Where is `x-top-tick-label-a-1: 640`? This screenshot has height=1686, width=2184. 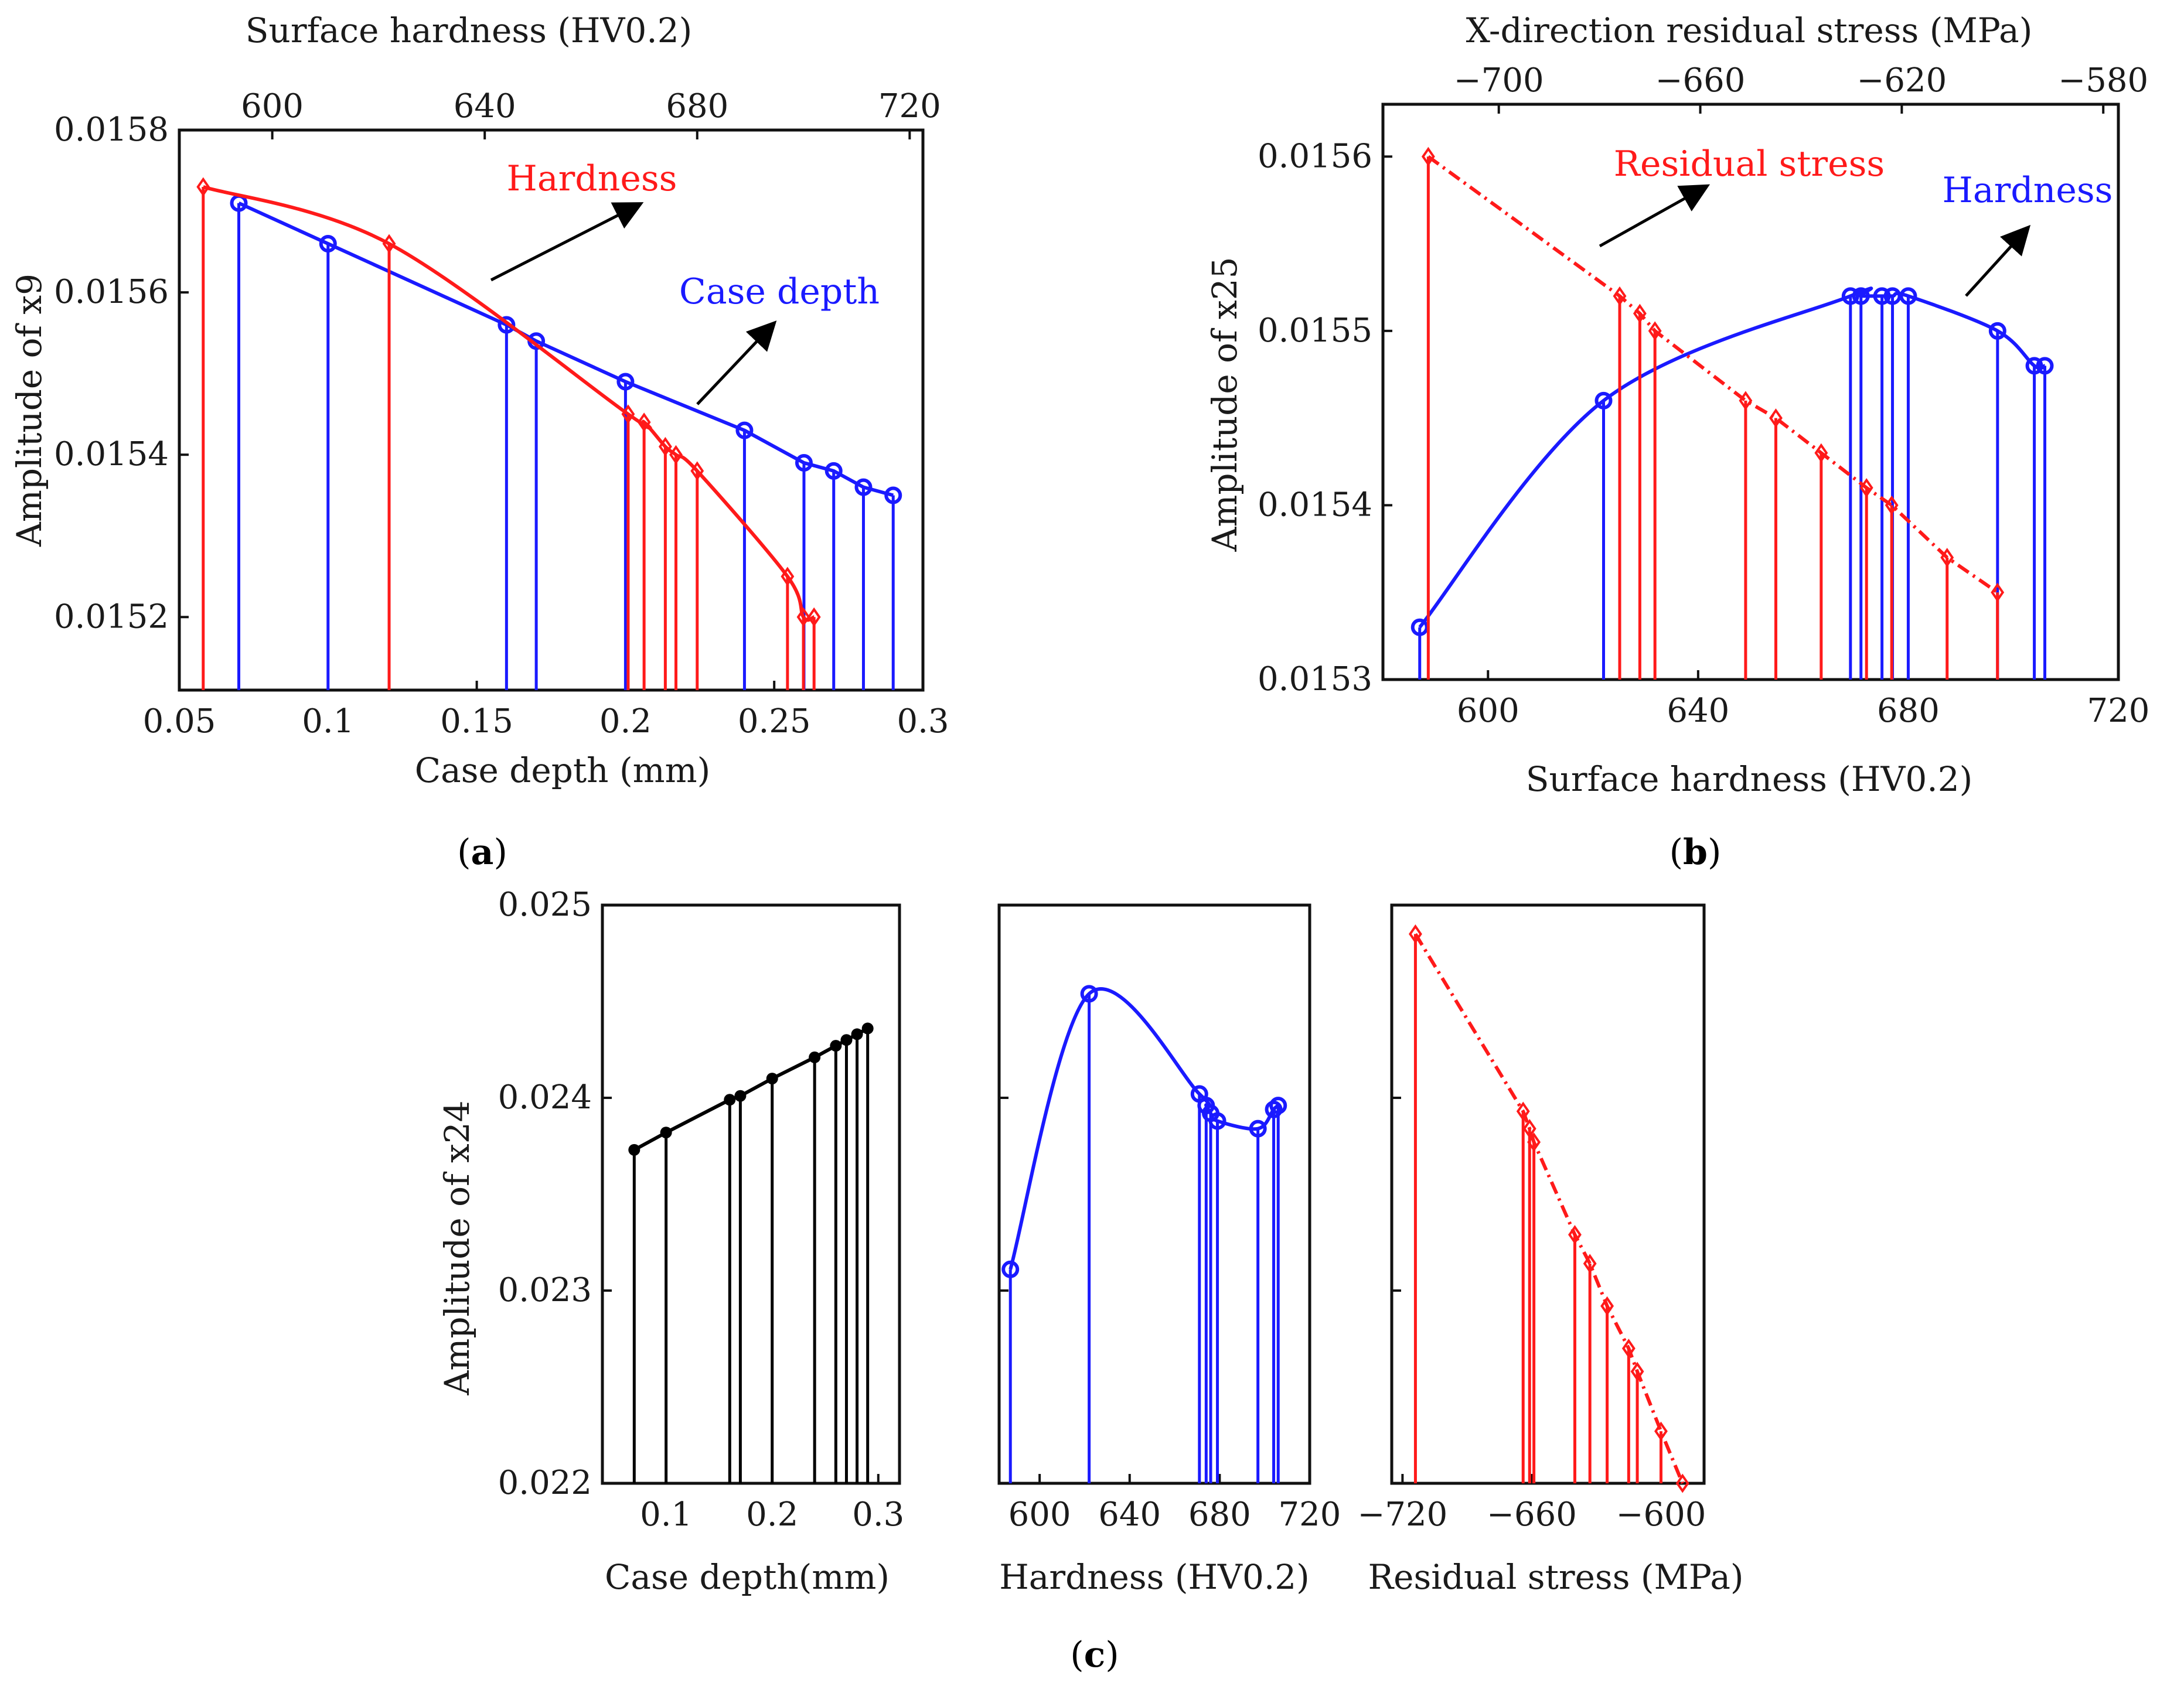
x-top-tick-label-a-1: 640 is located at coordinates (485, 106).